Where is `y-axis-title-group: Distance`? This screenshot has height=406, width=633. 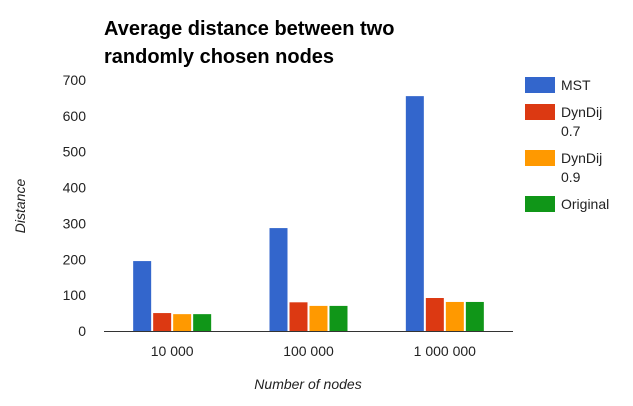
y-axis-title-group: Distance is located at coordinates (20, 206).